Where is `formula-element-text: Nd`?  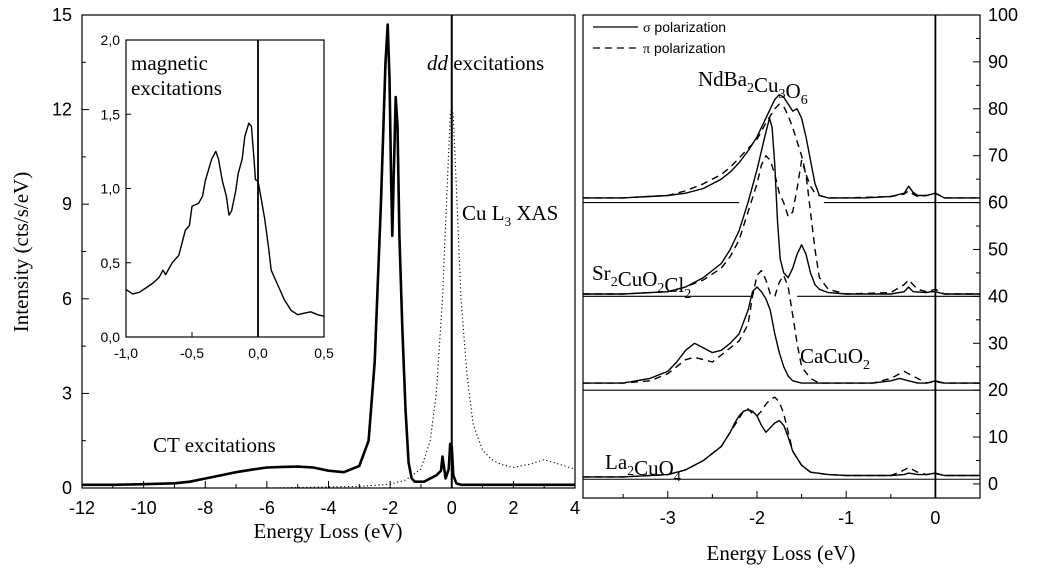 formula-element-text: Nd is located at coordinates (711, 79).